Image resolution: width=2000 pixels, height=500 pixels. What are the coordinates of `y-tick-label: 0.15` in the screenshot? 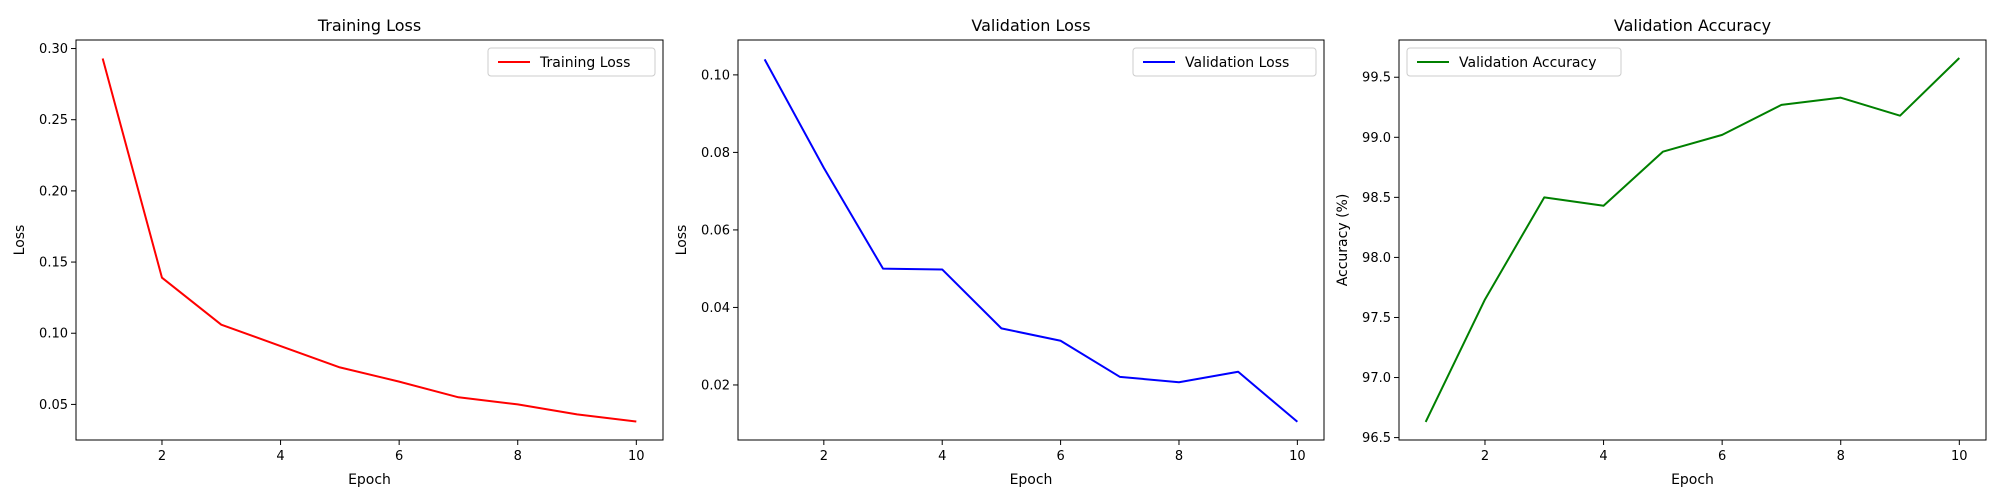 It's located at (53, 263).